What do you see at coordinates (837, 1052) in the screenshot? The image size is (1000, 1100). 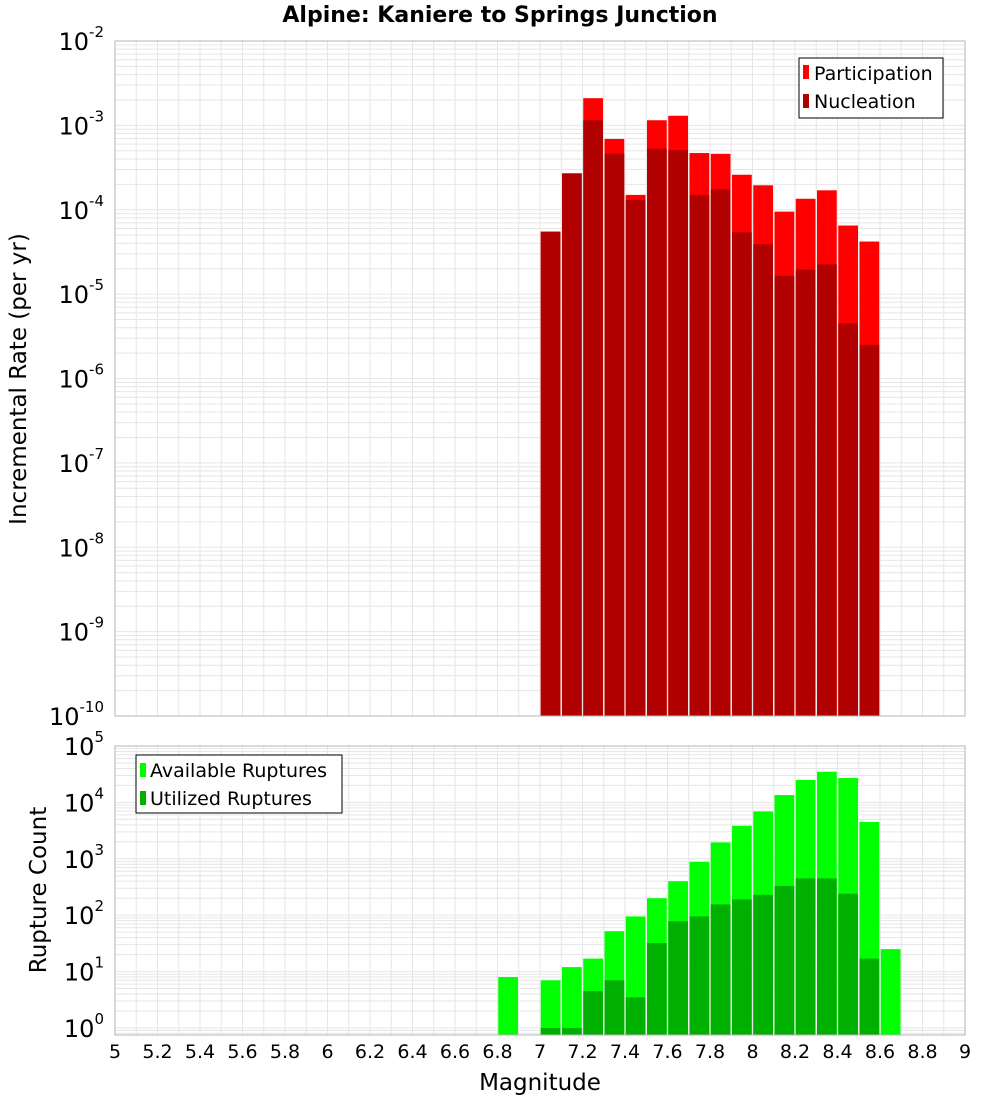 I see `x-tick-label: 8.4` at bounding box center [837, 1052].